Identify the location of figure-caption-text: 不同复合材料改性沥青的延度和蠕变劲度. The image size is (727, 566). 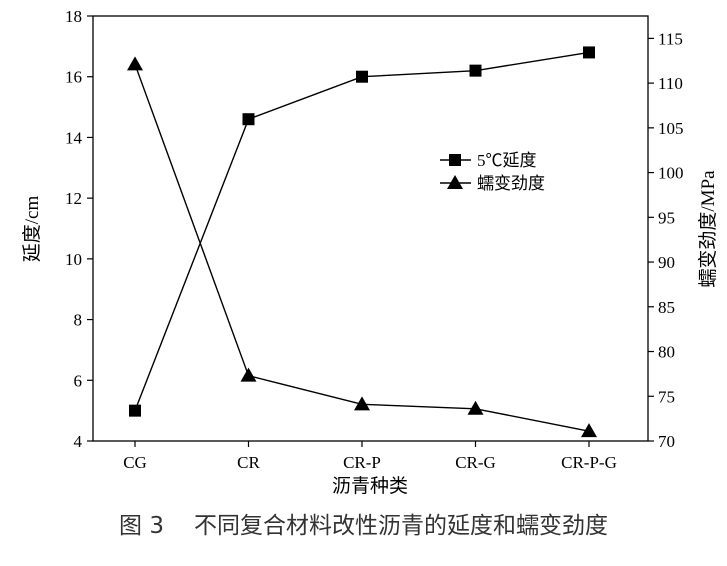
(400, 526).